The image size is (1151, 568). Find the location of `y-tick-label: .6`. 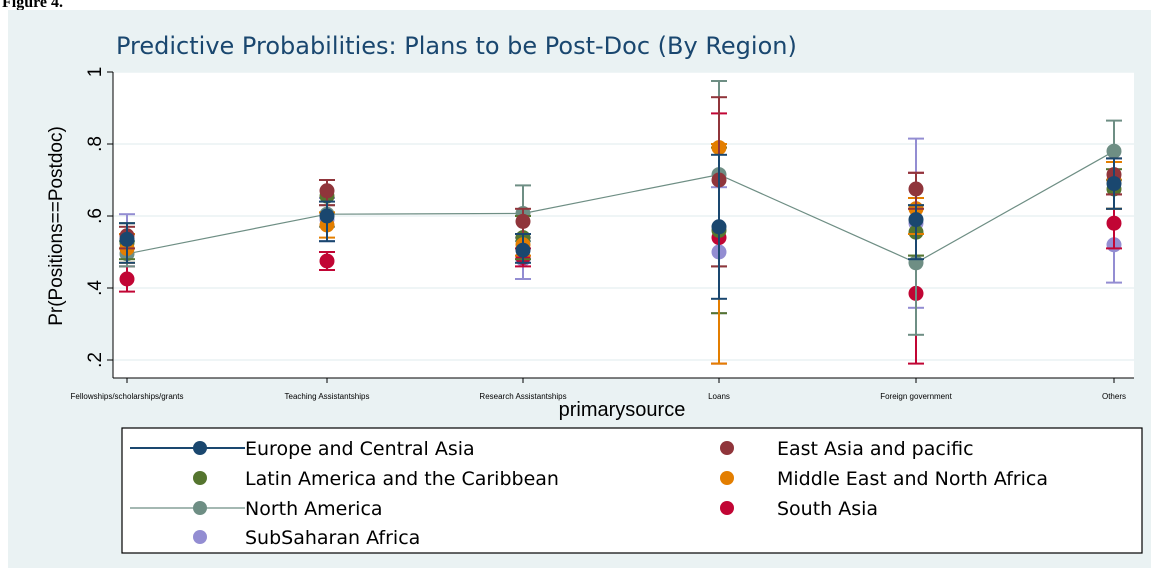

y-tick-label: .6 is located at coordinates (95, 216).